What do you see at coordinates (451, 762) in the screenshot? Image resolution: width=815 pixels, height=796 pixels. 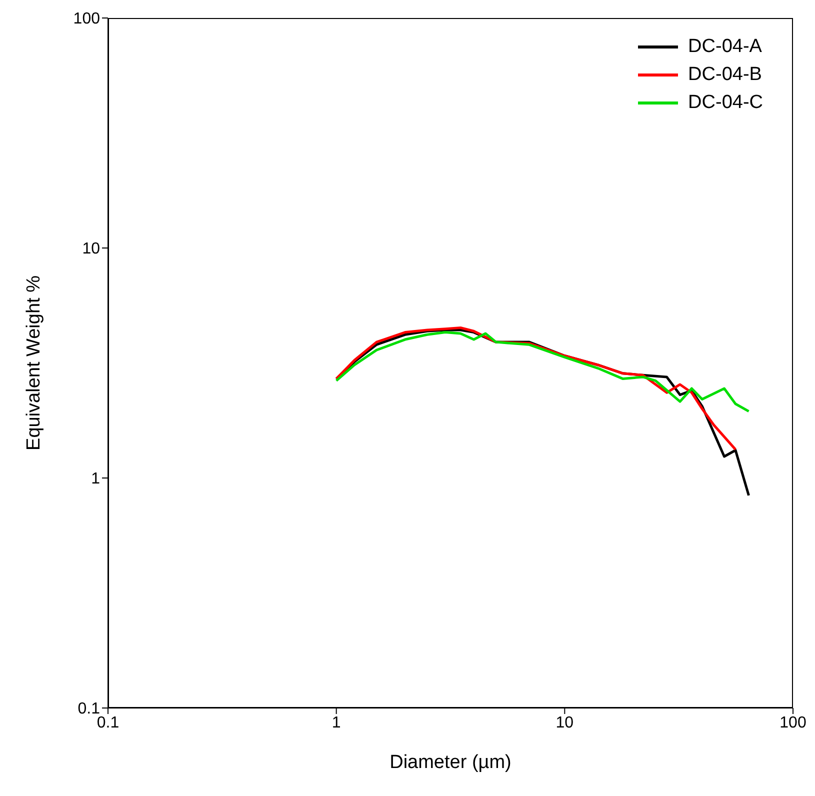 I see `x-axis-title: Diameter (µm)` at bounding box center [451, 762].